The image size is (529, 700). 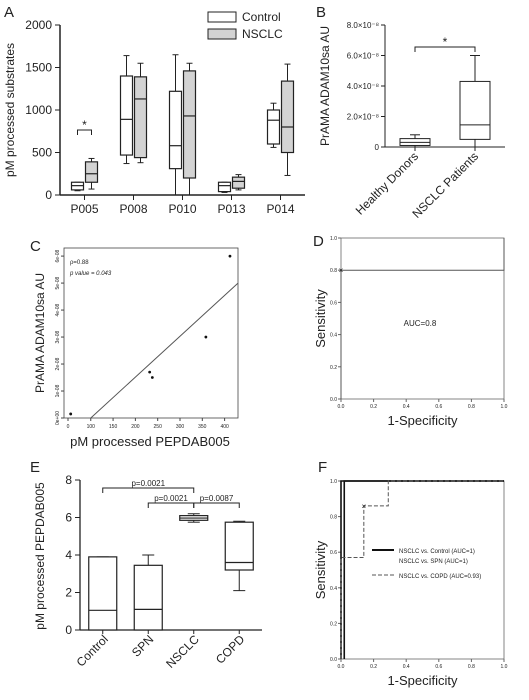 What do you see at coordinates (148, 483) in the screenshot?
I see `p-value-label: p=0.0021` at bounding box center [148, 483].